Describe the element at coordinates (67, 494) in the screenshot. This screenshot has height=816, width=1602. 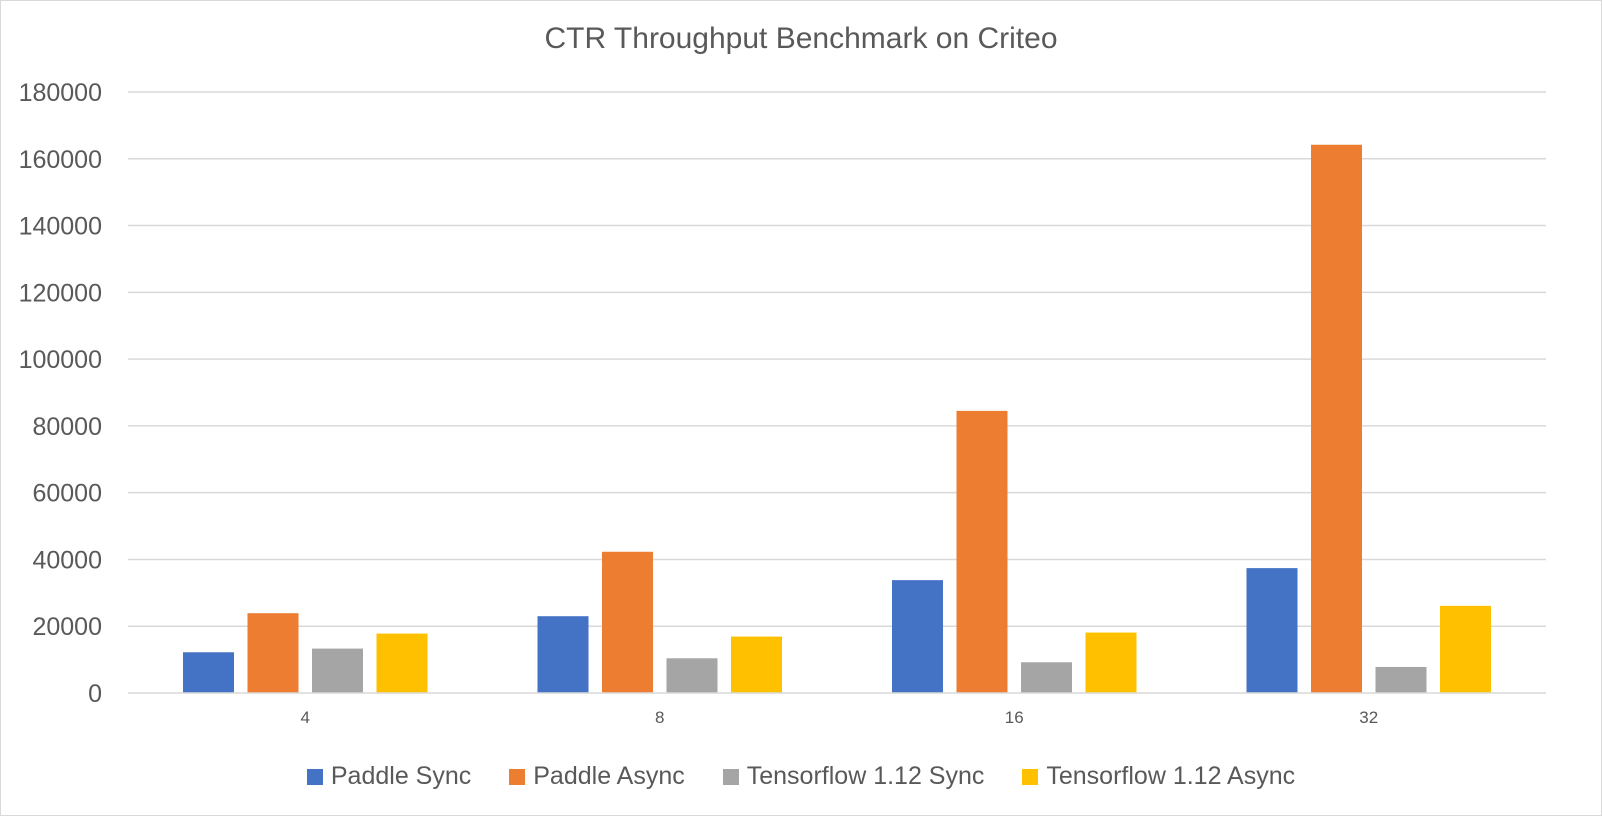
I see `y-tick-label: 60000` at that location.